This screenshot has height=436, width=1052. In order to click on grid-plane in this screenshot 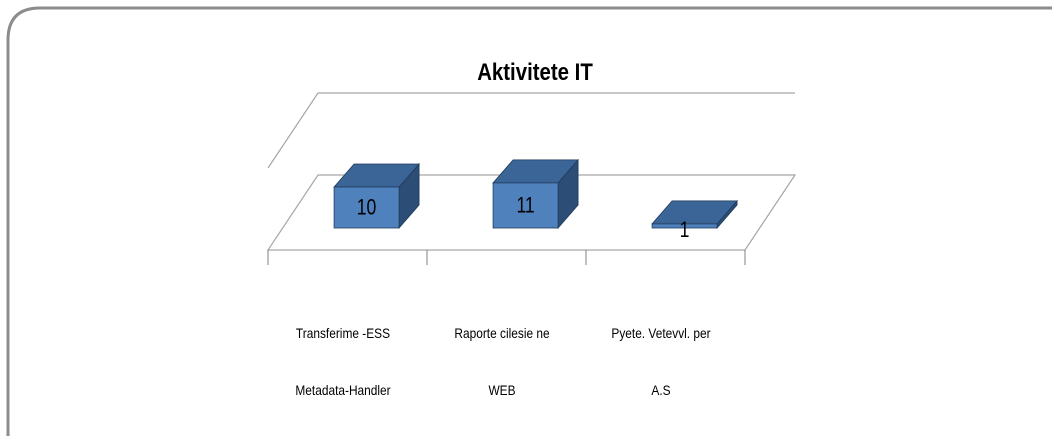, I will do `click(531, 130)`.